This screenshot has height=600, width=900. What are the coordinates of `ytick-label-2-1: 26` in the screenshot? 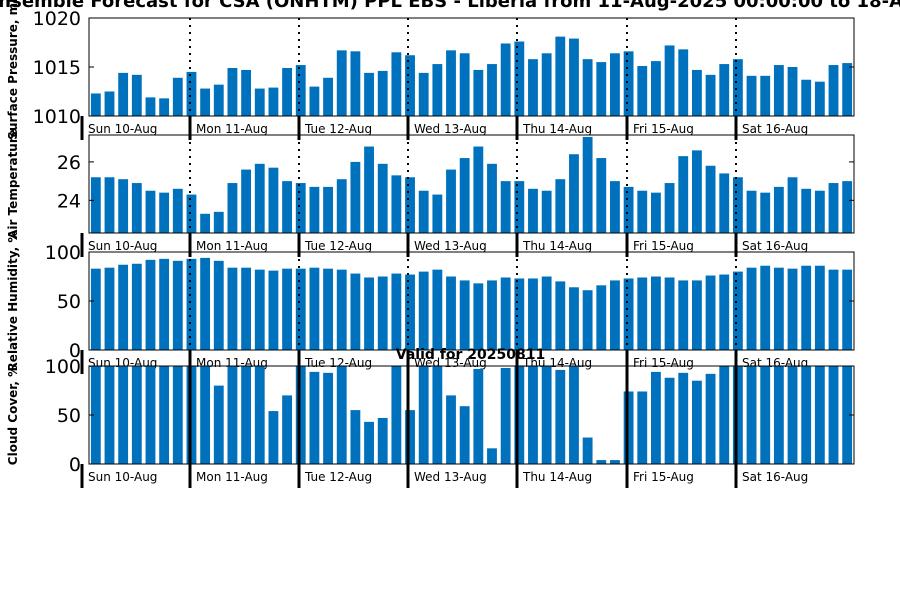 It's located at (69, 163).